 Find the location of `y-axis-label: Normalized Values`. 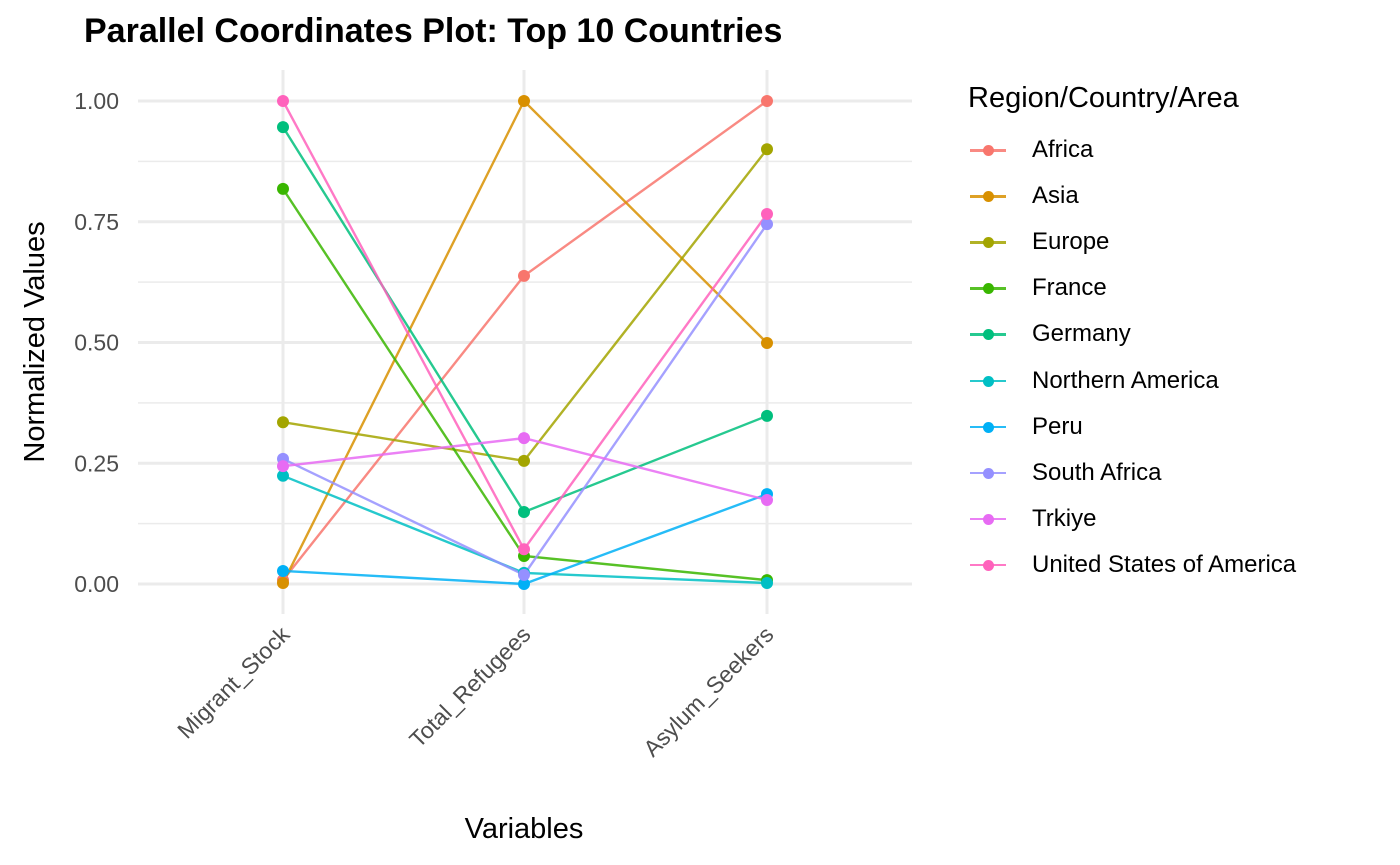

y-axis-label: Normalized Values is located at coordinates (35, 341).